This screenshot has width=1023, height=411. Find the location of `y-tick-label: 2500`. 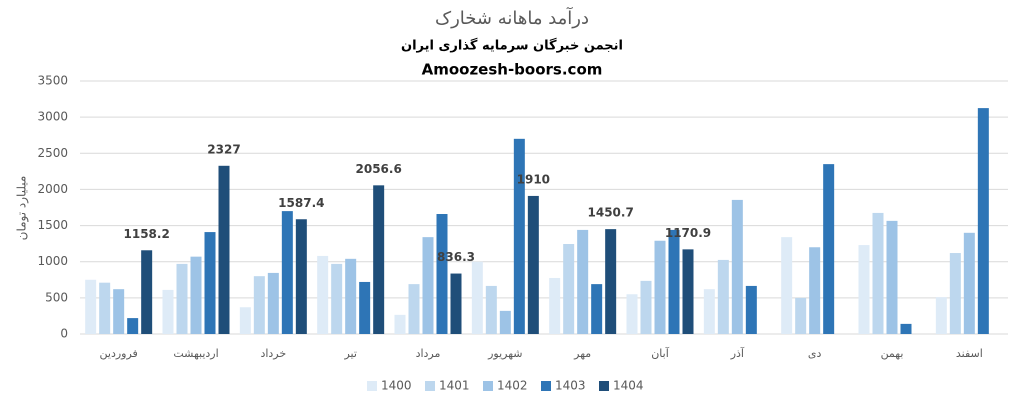

y-tick-label: 2500 is located at coordinates (52, 153).